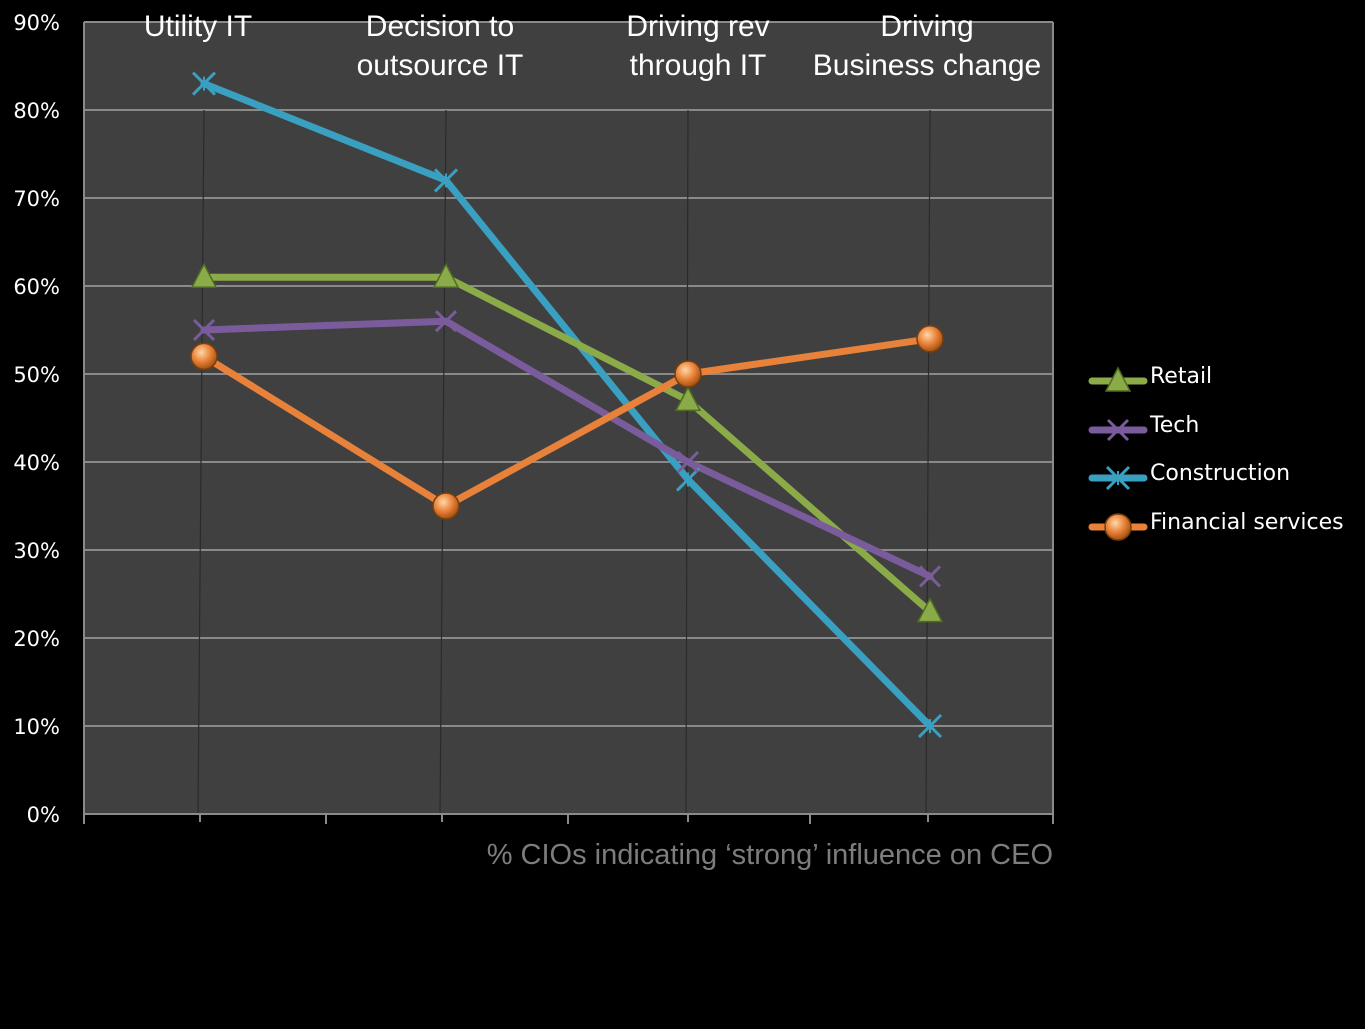 Image resolution: width=1365 pixels, height=1029 pixels. I want to click on category-label: Utility IT, so click(198, 26).